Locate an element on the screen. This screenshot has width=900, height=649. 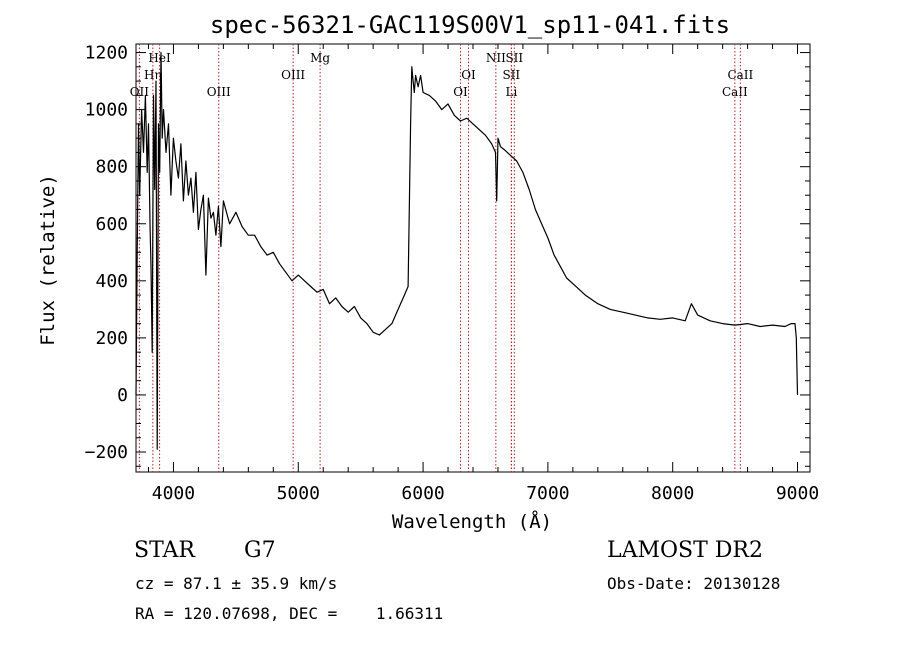
spectral-line-label: Mg is located at coordinates (320, 58).